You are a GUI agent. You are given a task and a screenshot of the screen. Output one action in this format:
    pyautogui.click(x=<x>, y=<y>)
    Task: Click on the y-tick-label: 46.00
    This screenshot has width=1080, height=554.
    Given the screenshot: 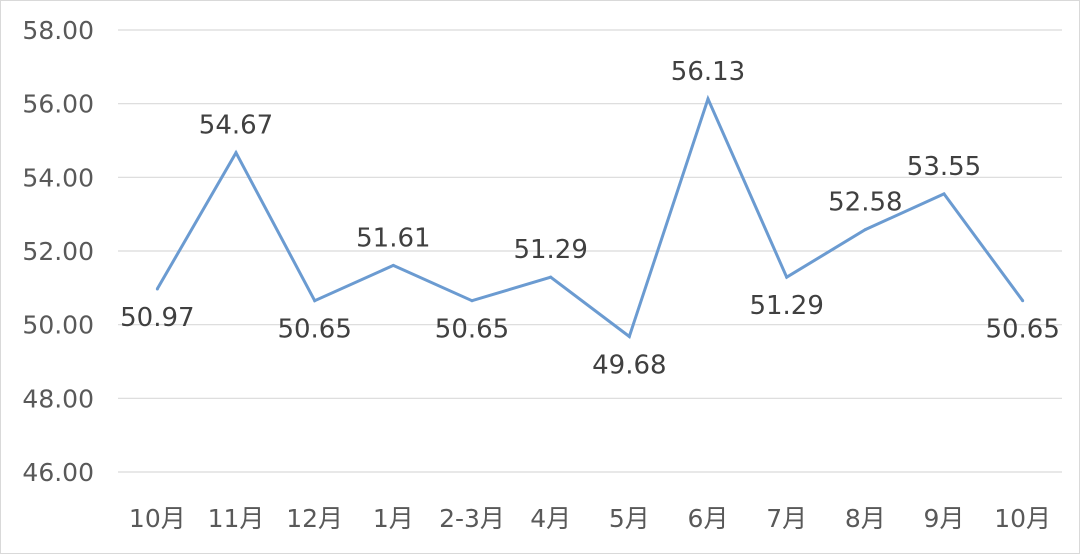 What is the action you would take?
    pyautogui.click(x=58, y=472)
    